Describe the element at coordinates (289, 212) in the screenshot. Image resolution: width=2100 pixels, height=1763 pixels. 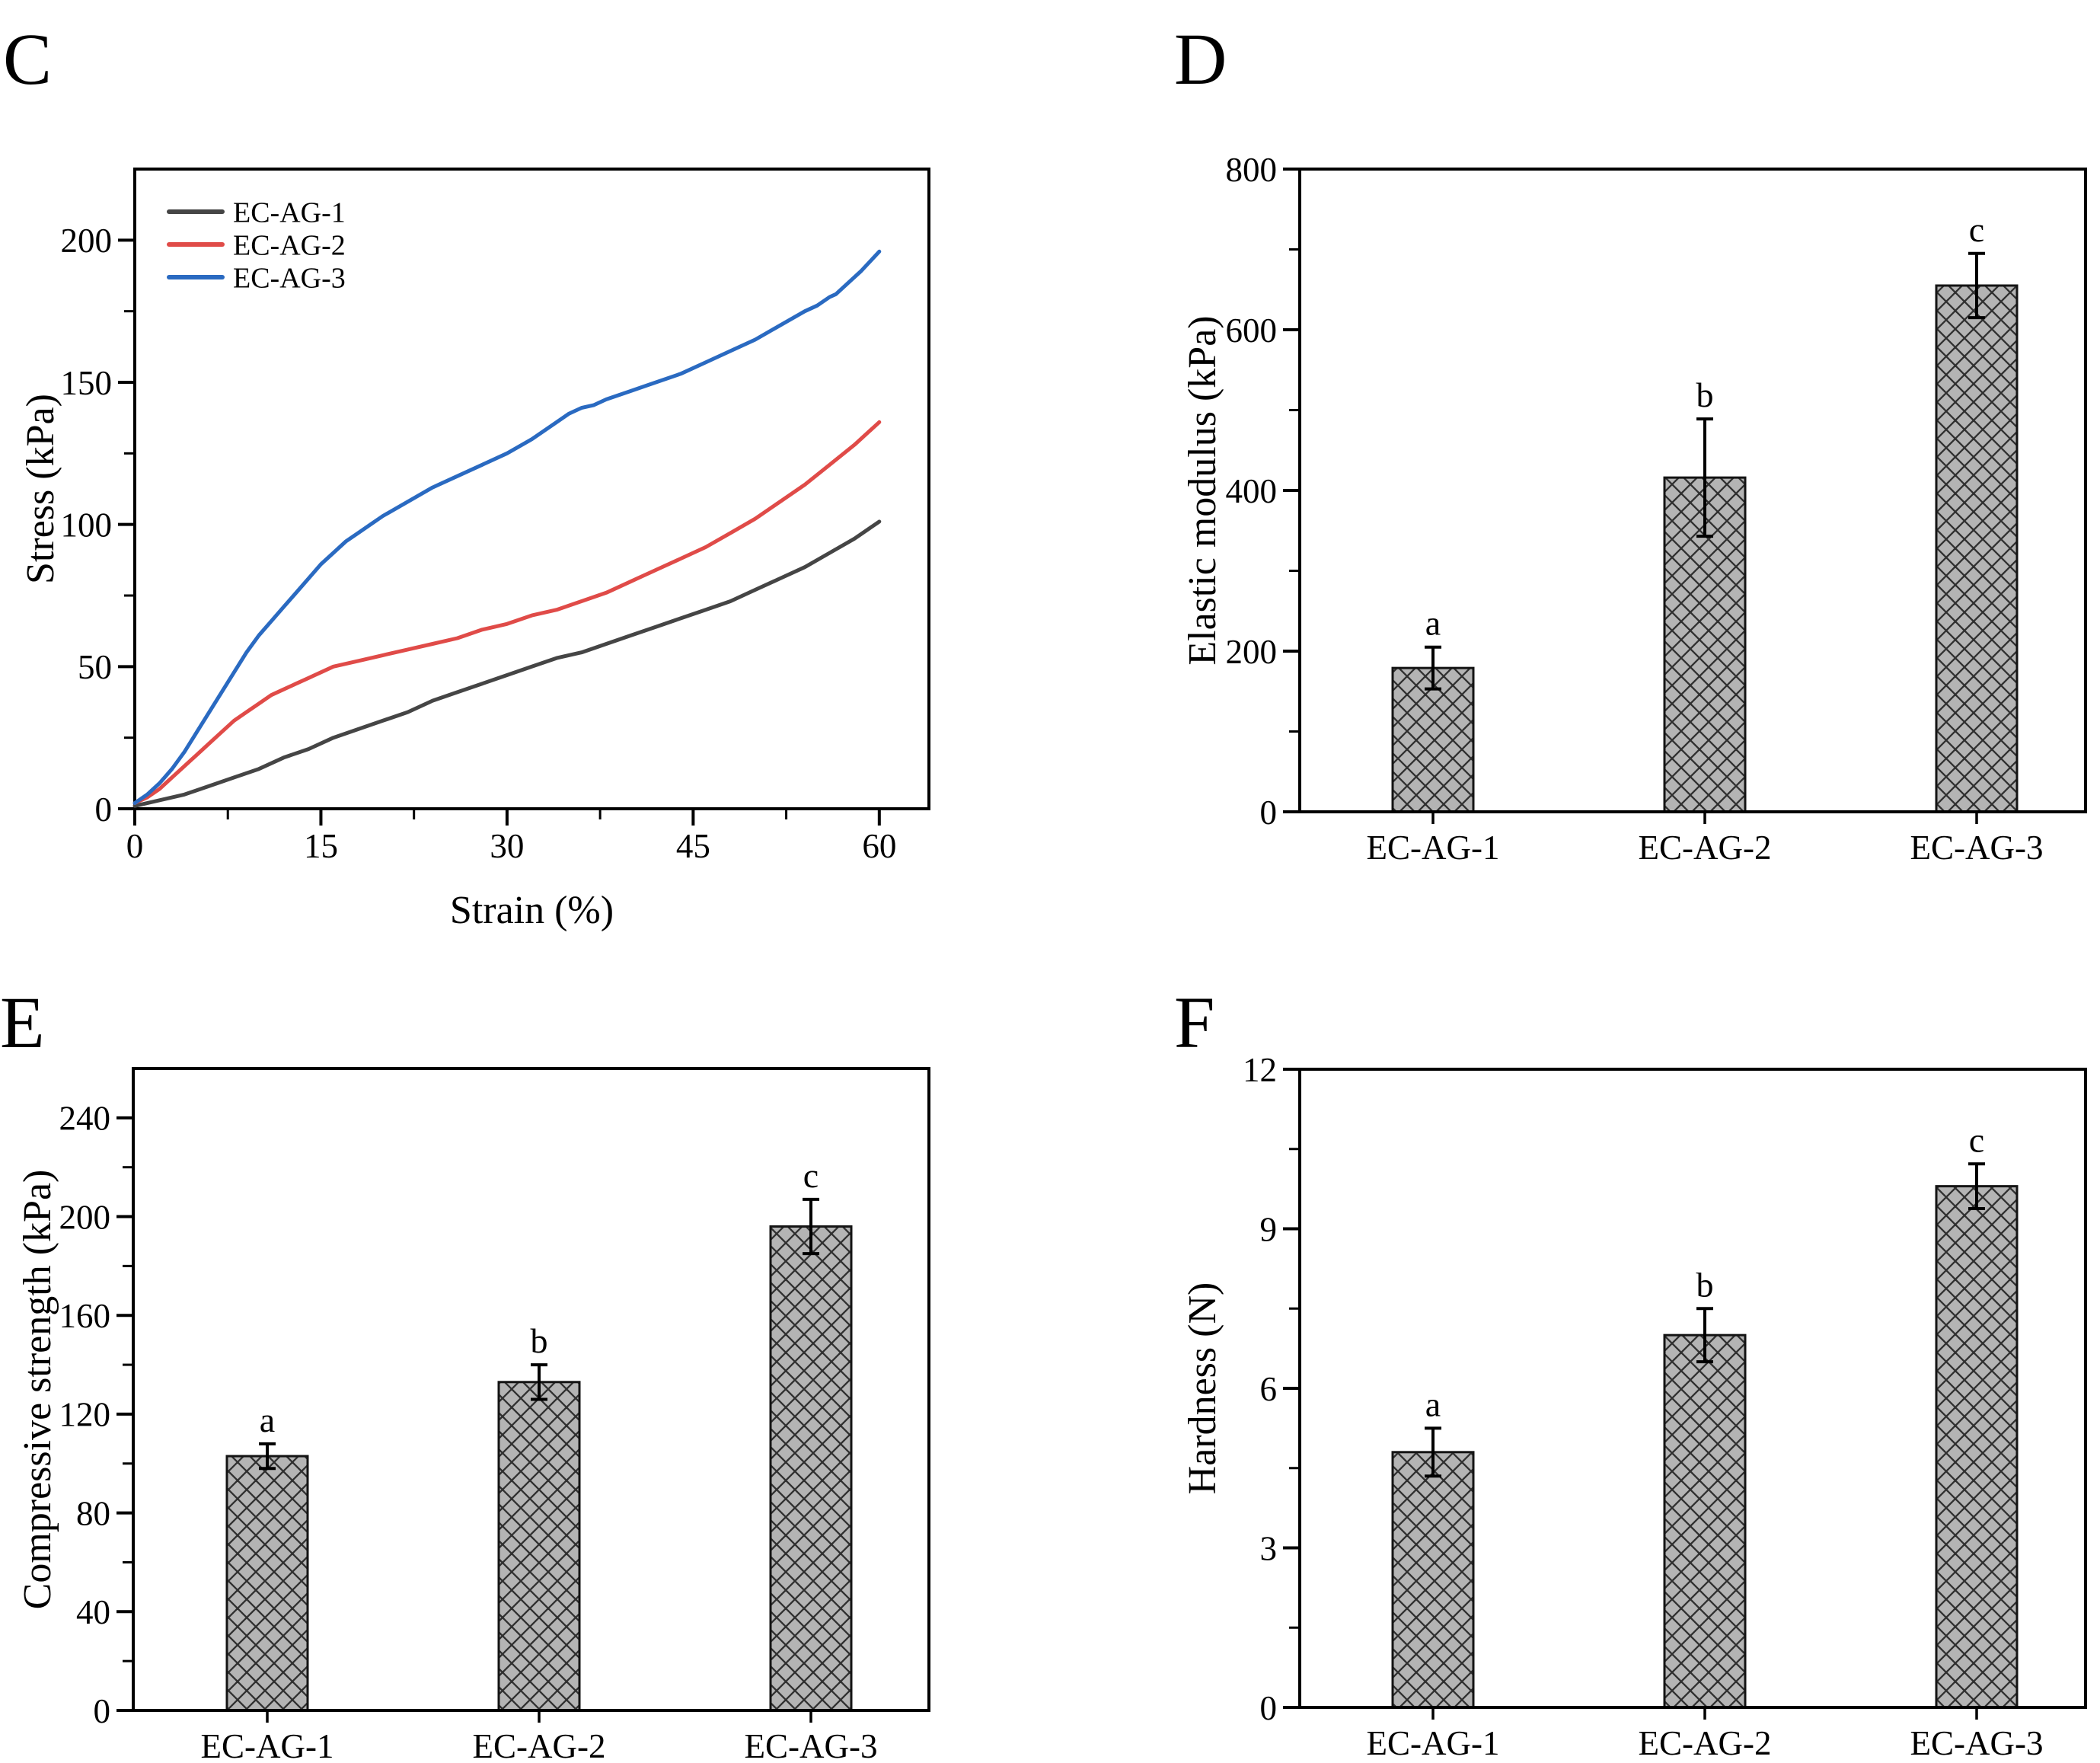
I see `legend-label: EC-AG-1` at that location.